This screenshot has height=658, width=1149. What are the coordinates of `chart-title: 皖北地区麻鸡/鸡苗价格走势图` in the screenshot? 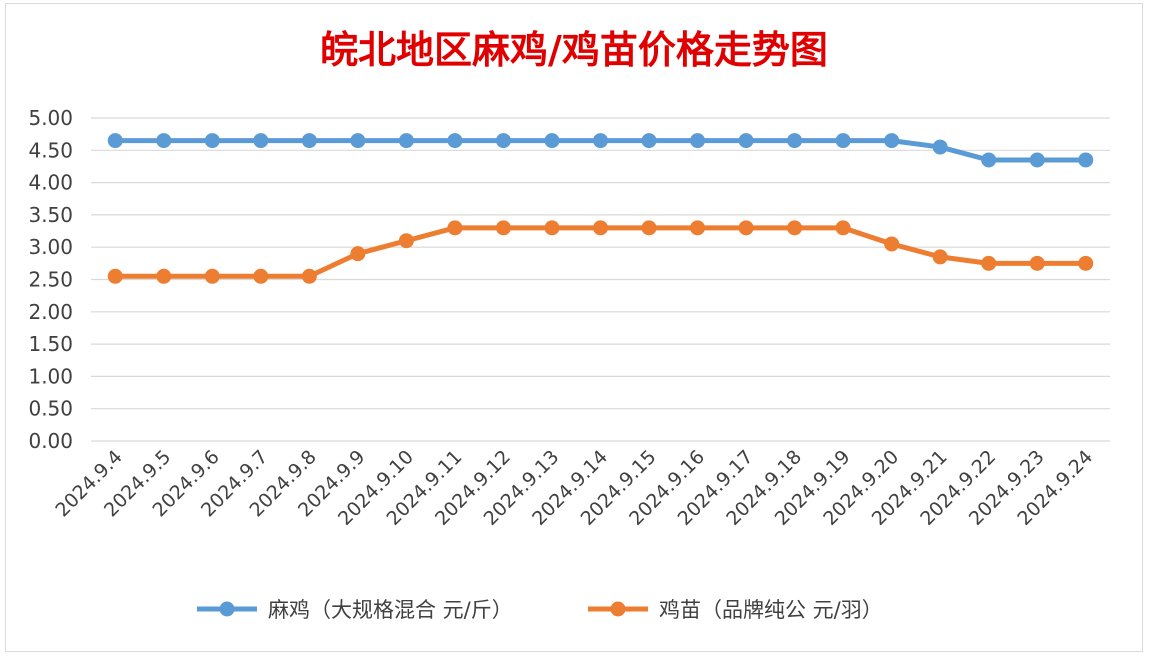 It's located at (574, 49).